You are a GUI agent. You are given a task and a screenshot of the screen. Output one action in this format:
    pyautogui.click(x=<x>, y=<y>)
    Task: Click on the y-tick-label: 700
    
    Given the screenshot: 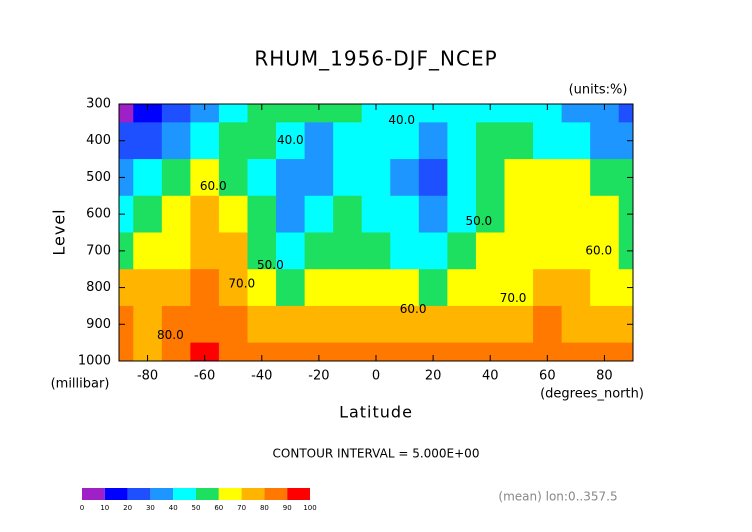 What is the action you would take?
    pyautogui.click(x=98, y=250)
    